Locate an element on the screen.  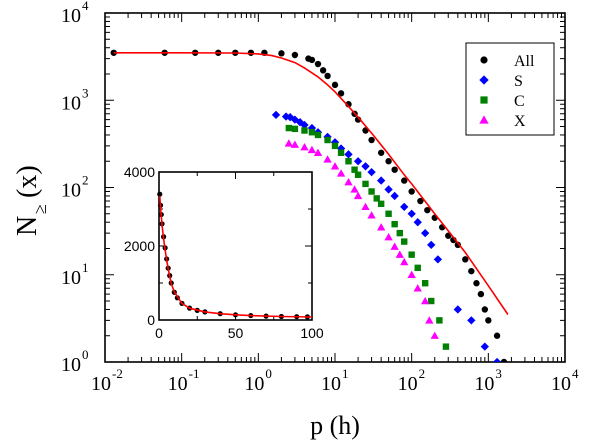
x-tick-label-exponent: 1 is located at coordinates (345, 373).